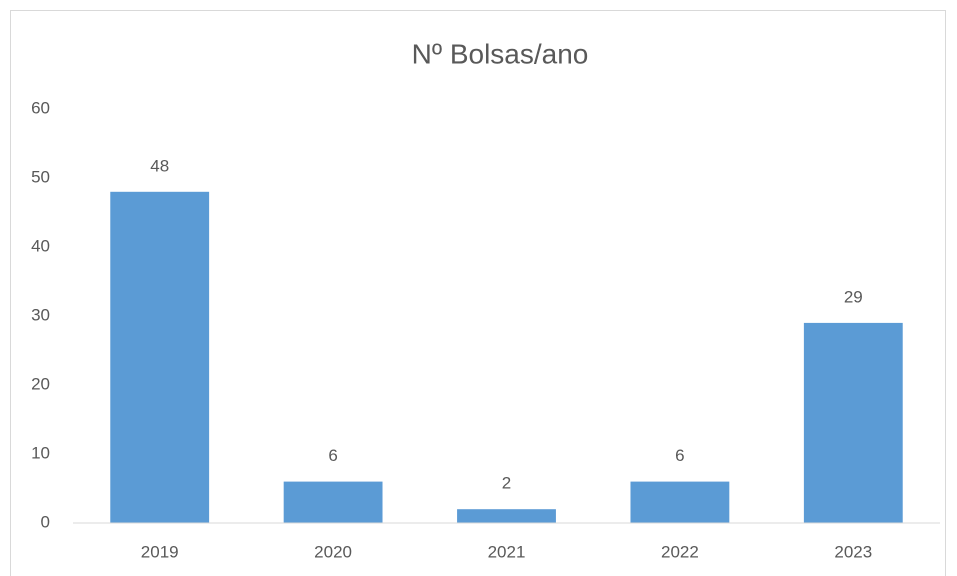 The image size is (957, 576). Describe the element at coordinates (853, 551) in the screenshot. I see `x-tick-label: 2023` at that location.